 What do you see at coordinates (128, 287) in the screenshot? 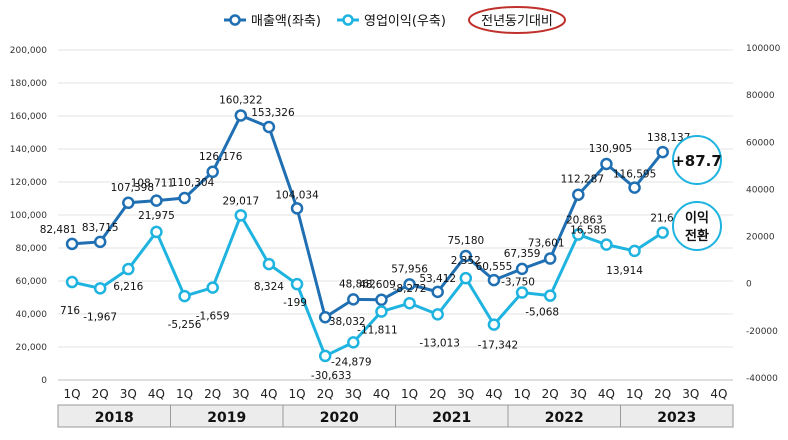
I see `op-profit-data-label: 6,216` at bounding box center [128, 287].